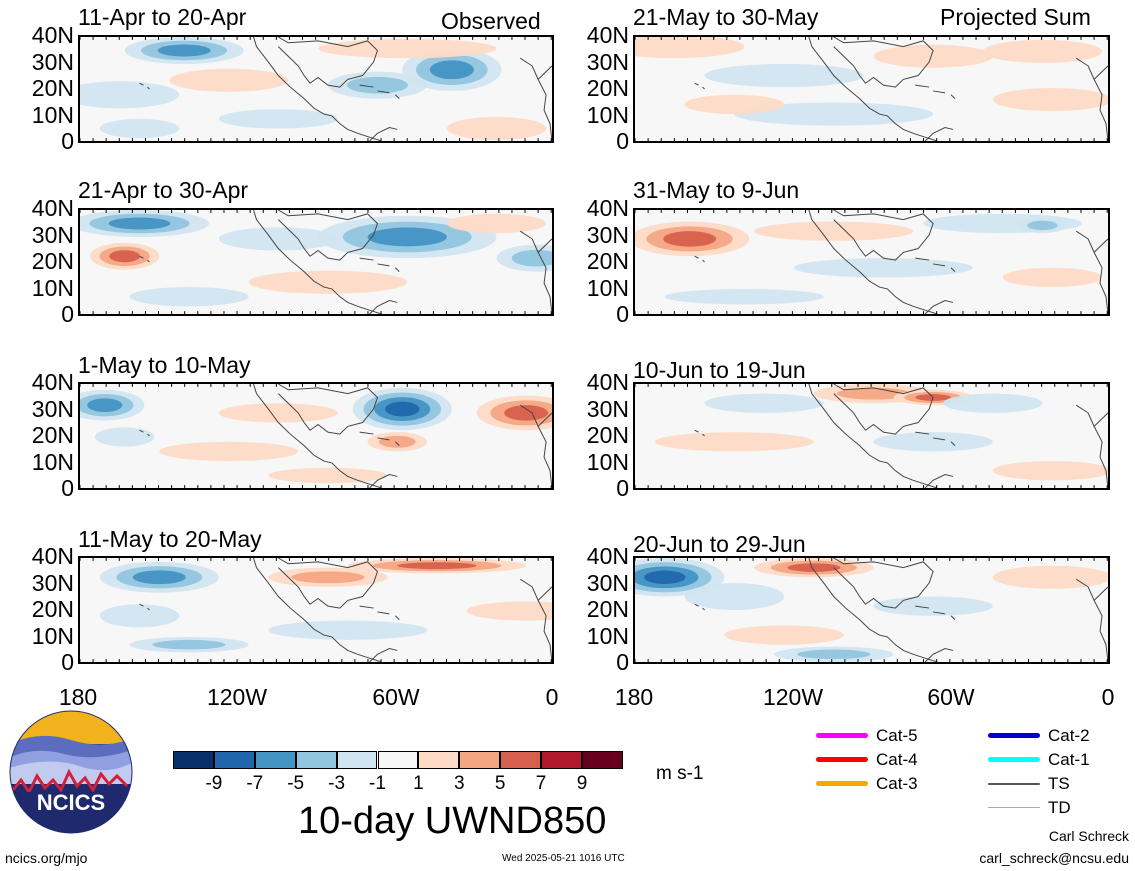 The image size is (1135, 871). Describe the element at coordinates (897, 759) in the screenshot. I see `legend-label: Cat-4` at that location.